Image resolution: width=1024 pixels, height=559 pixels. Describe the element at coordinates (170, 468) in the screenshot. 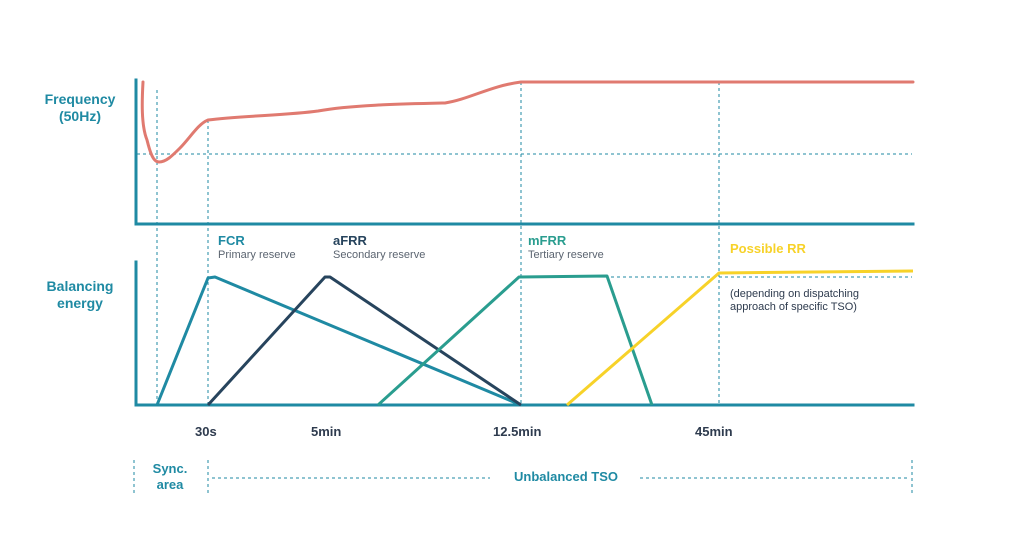

I see `sync-area-line1: Sync.` at that location.